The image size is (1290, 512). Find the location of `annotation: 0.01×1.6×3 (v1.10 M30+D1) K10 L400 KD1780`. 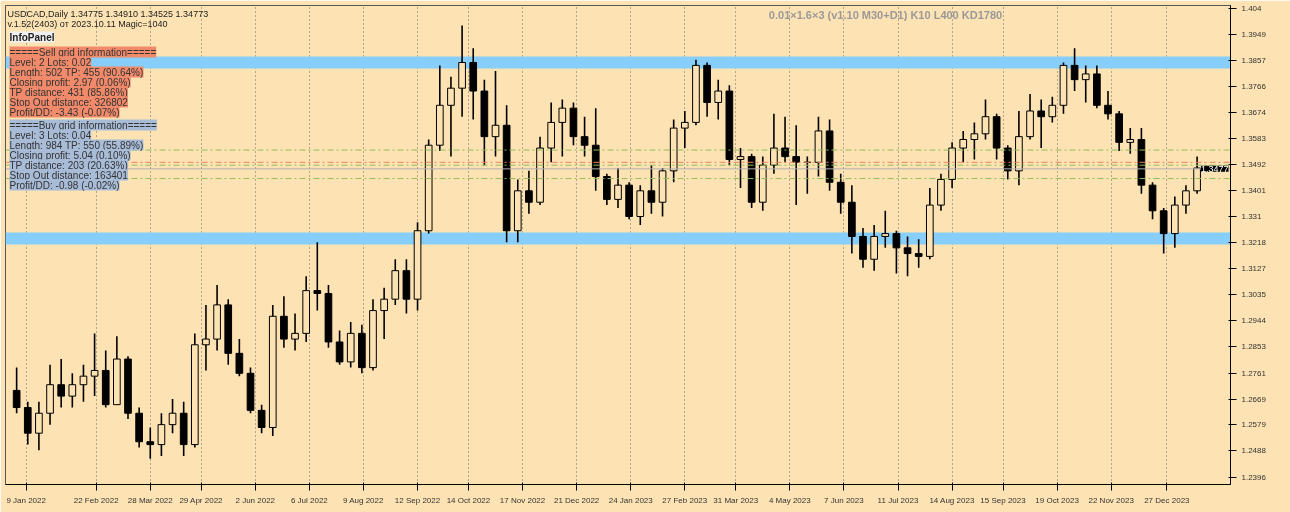

annotation: 0.01×1.6×3 (v1.10 M30+D1) K10 L400 KD1780 is located at coordinates (885, 14).